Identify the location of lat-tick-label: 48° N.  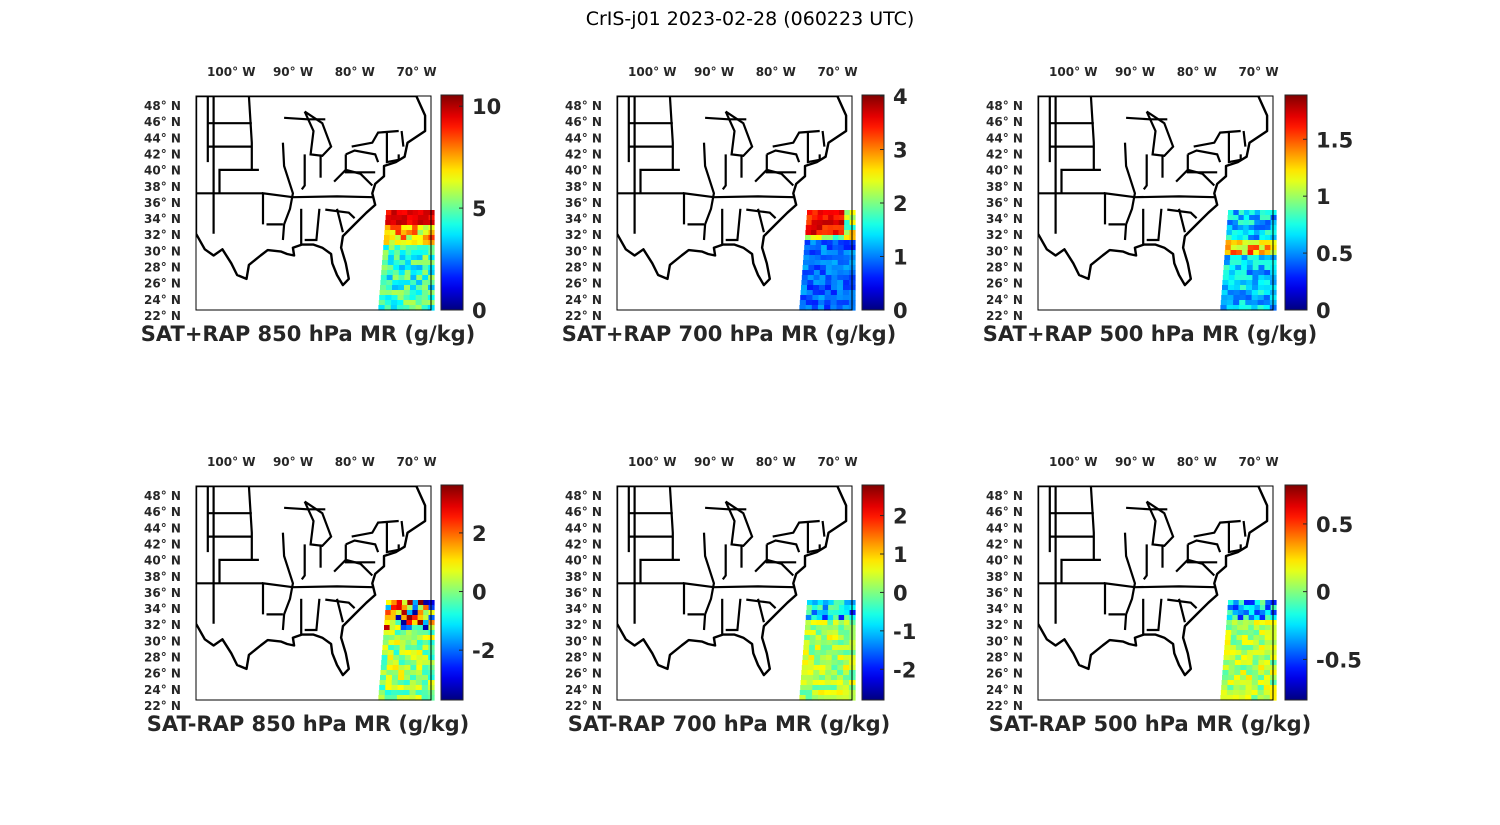
(162, 106).